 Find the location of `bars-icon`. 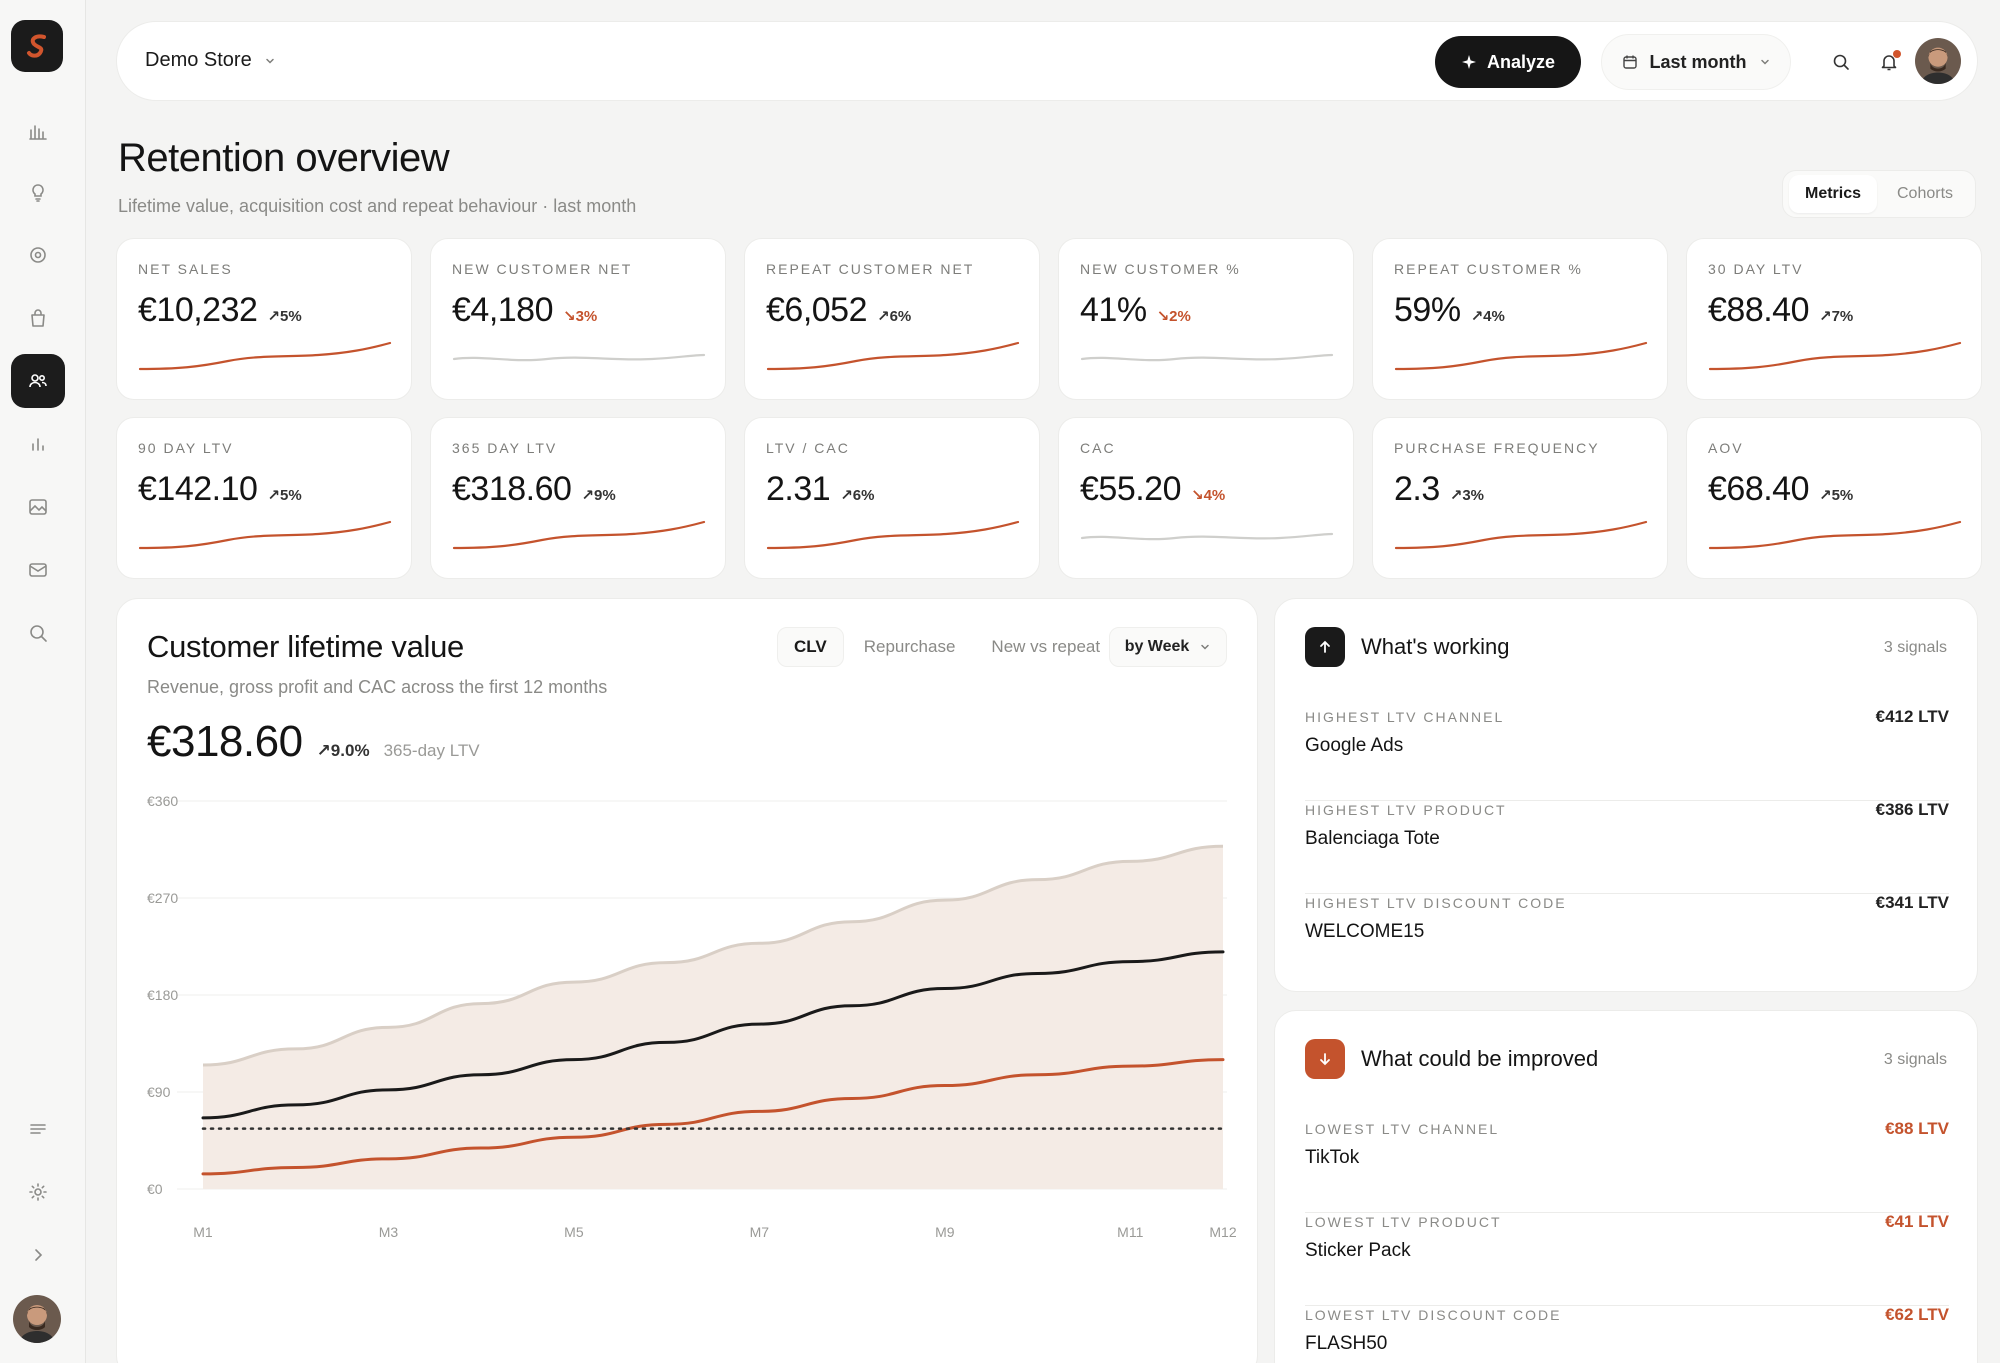

bars-icon is located at coordinates (38, 444).